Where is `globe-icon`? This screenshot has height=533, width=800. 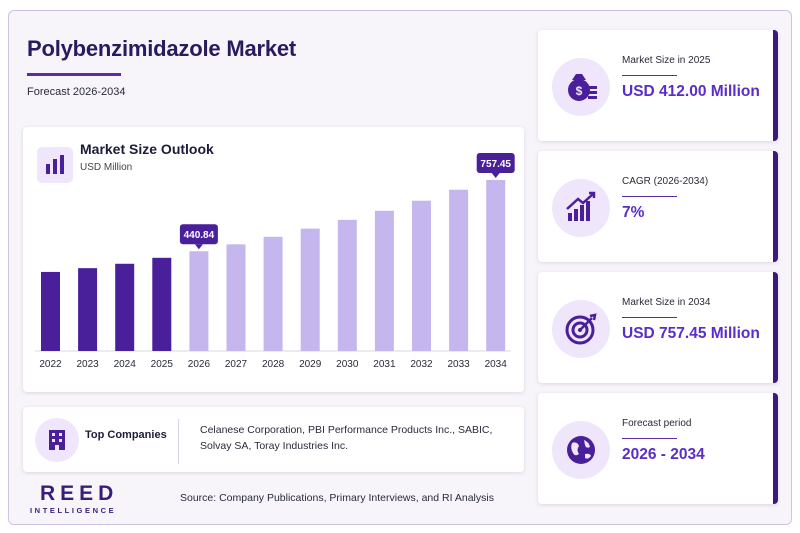 globe-icon is located at coordinates (581, 450).